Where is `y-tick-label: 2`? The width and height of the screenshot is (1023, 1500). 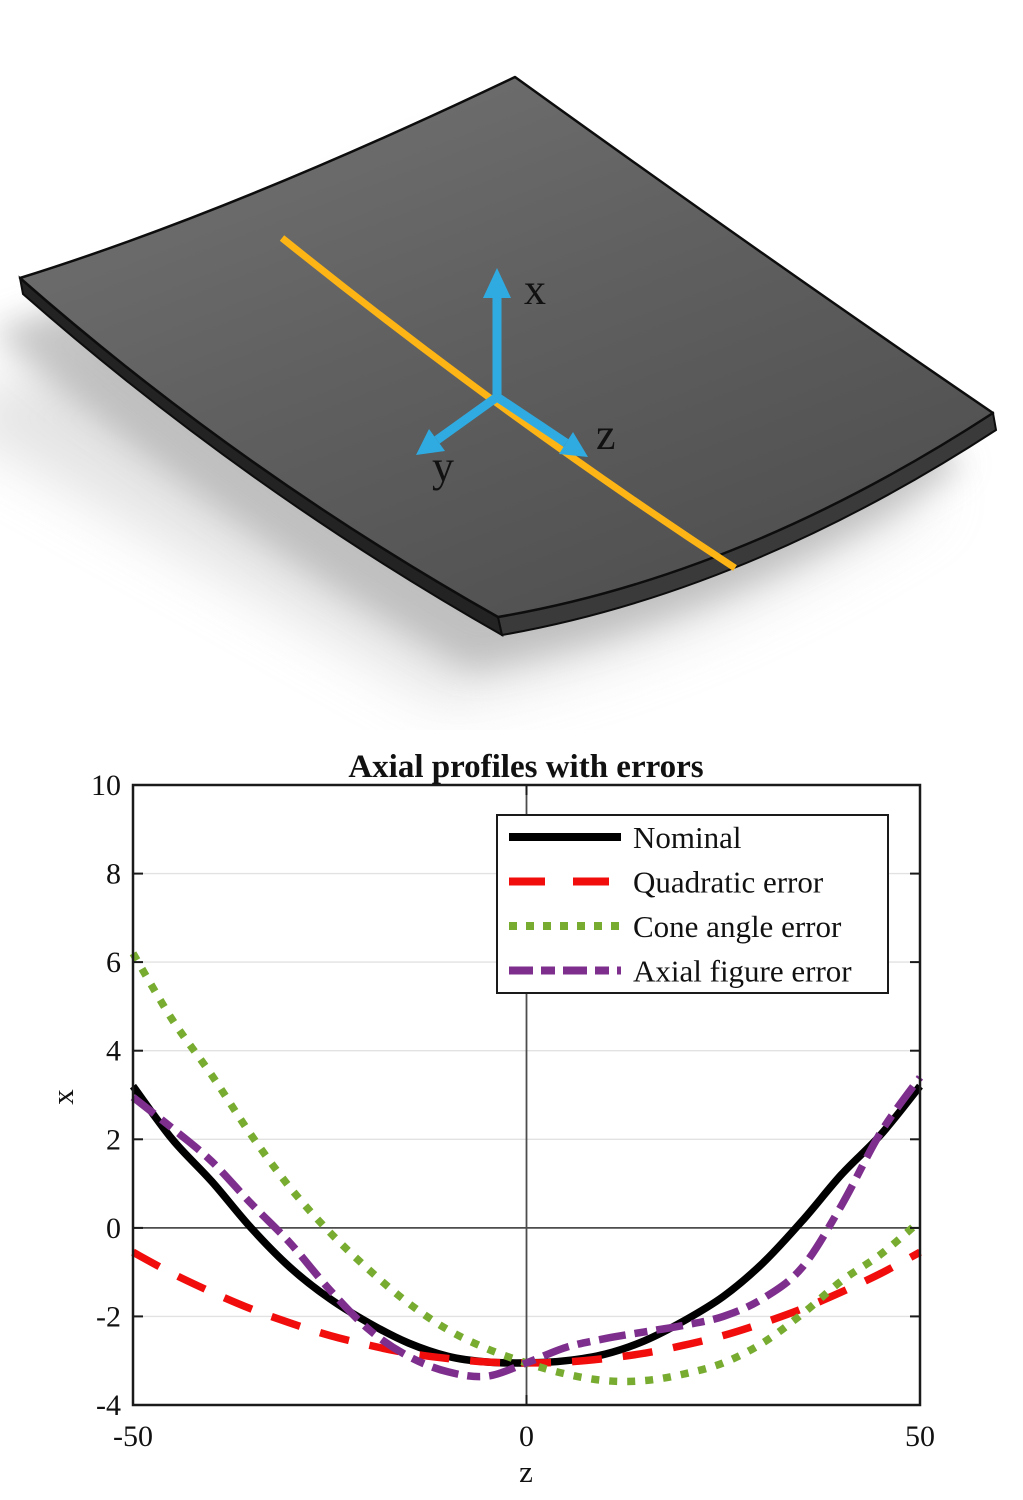 y-tick-label: 2 is located at coordinates (113, 1139).